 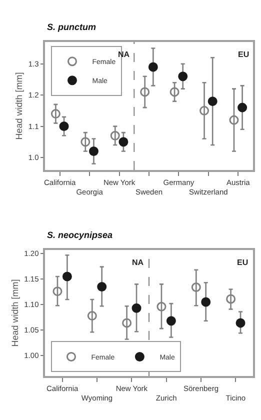 What do you see at coordinates (80, 235) in the screenshot?
I see `chart-title: S. neocynipsea` at bounding box center [80, 235].